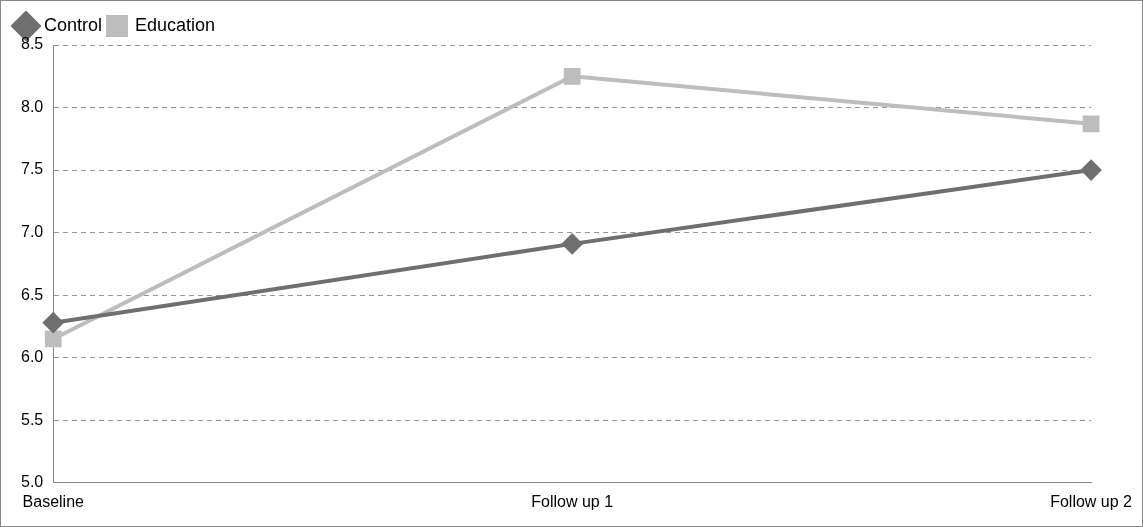 Image resolution: width=1143 pixels, height=527 pixels. What do you see at coordinates (572, 501) in the screenshot?
I see `x-tick-label: Follow up 1` at bounding box center [572, 501].